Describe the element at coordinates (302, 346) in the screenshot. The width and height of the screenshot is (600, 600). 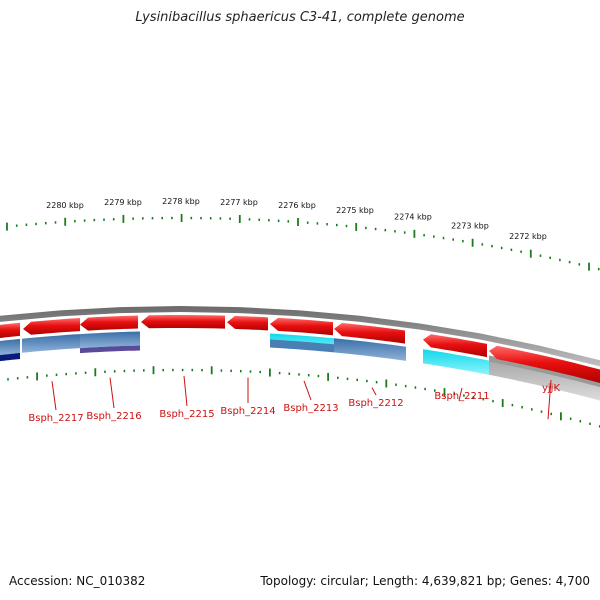
I see `feature-blue-sub` at that location.